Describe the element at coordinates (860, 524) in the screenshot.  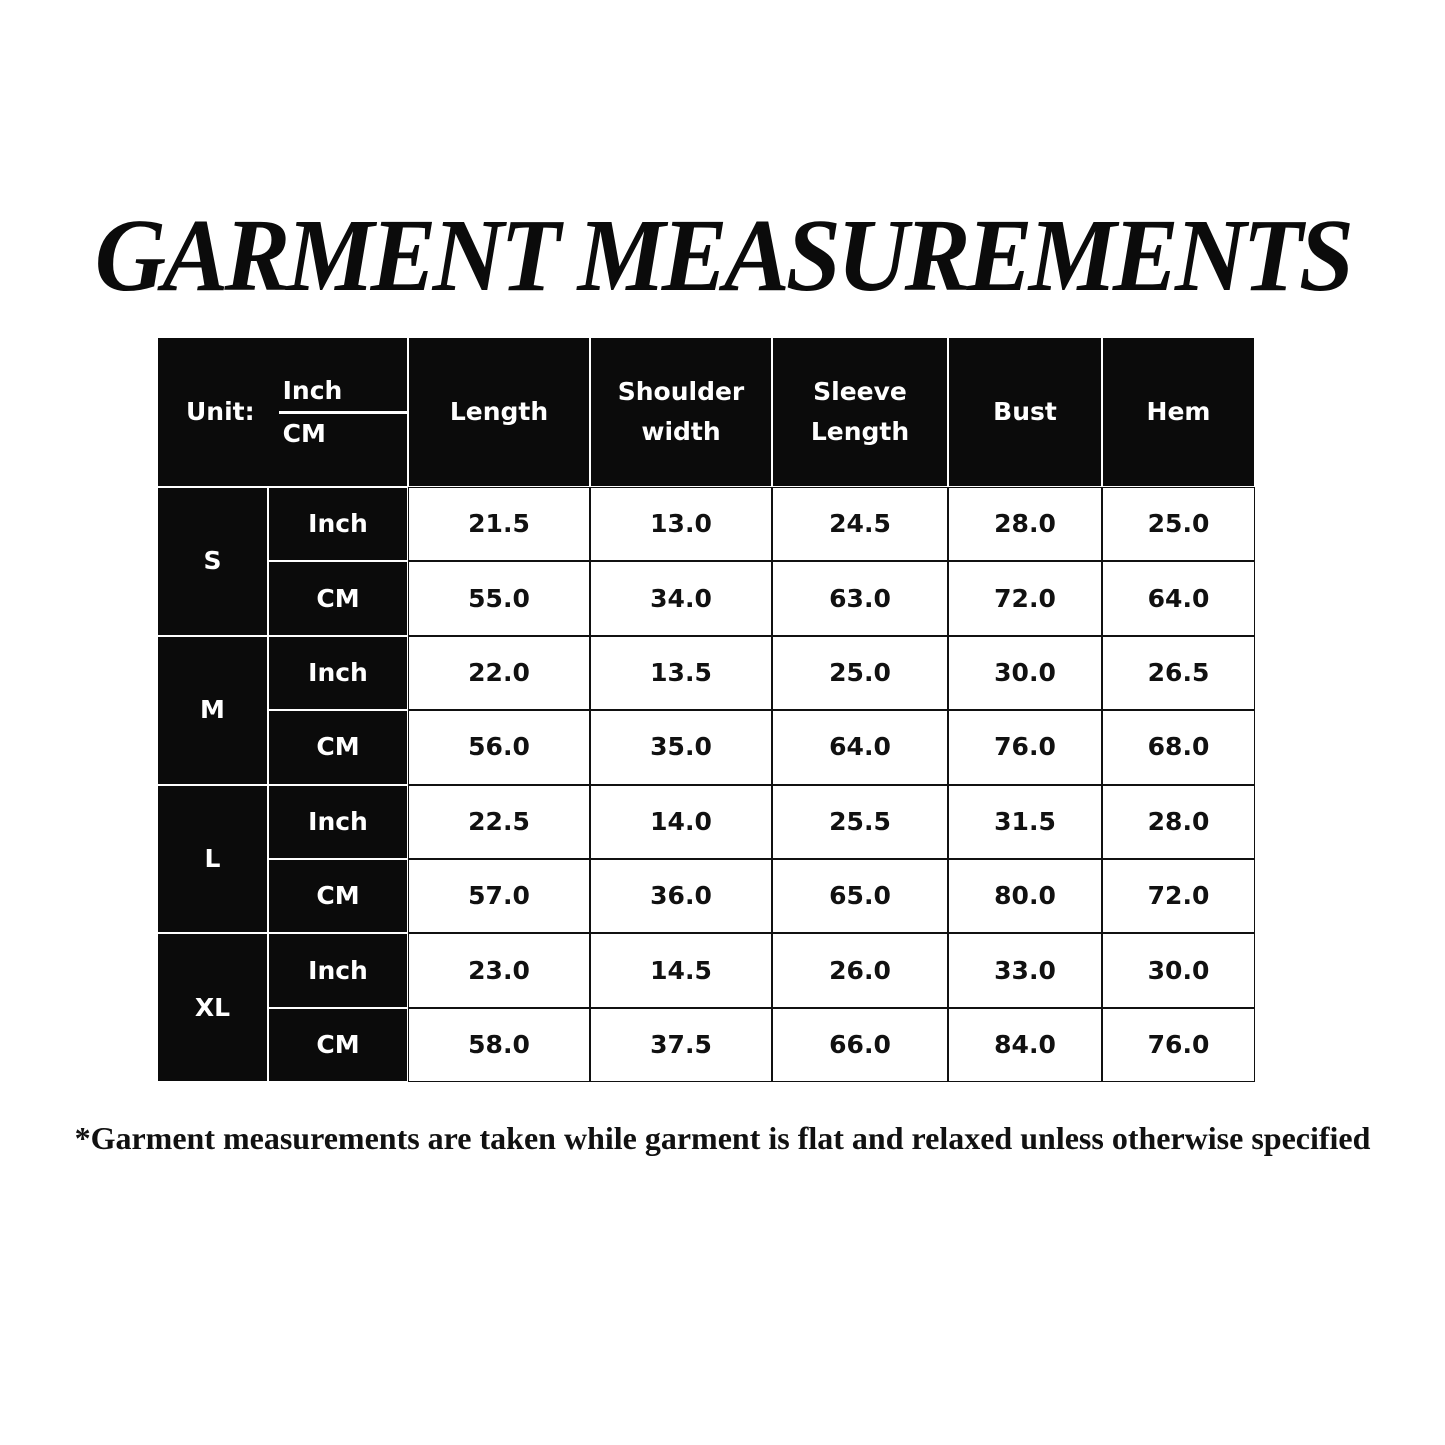
I see `table-cell: 24.5` at that location.